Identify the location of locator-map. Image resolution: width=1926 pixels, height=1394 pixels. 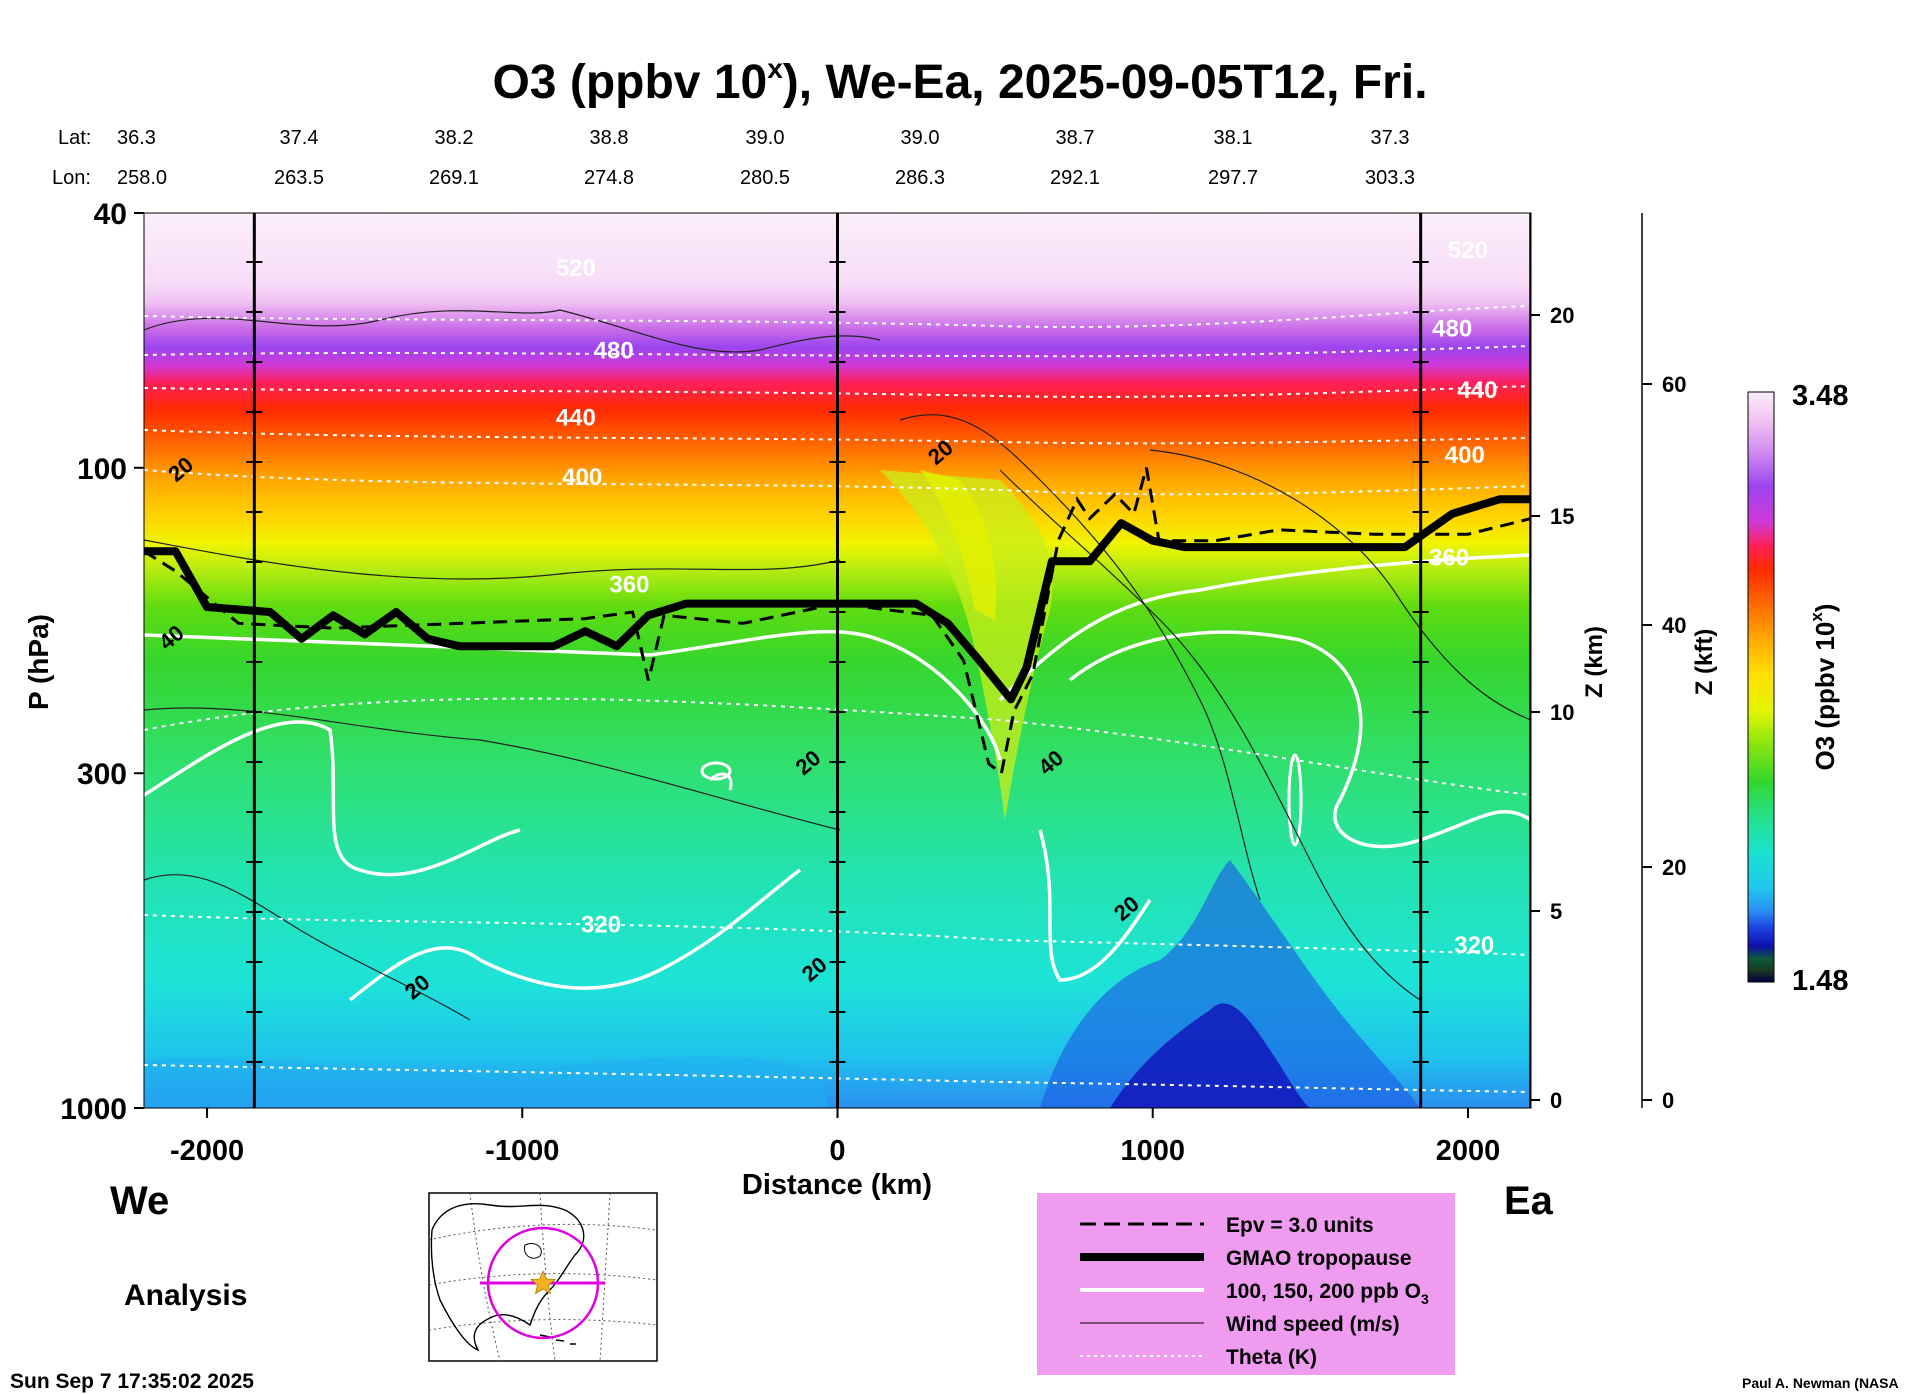
(543, 1277).